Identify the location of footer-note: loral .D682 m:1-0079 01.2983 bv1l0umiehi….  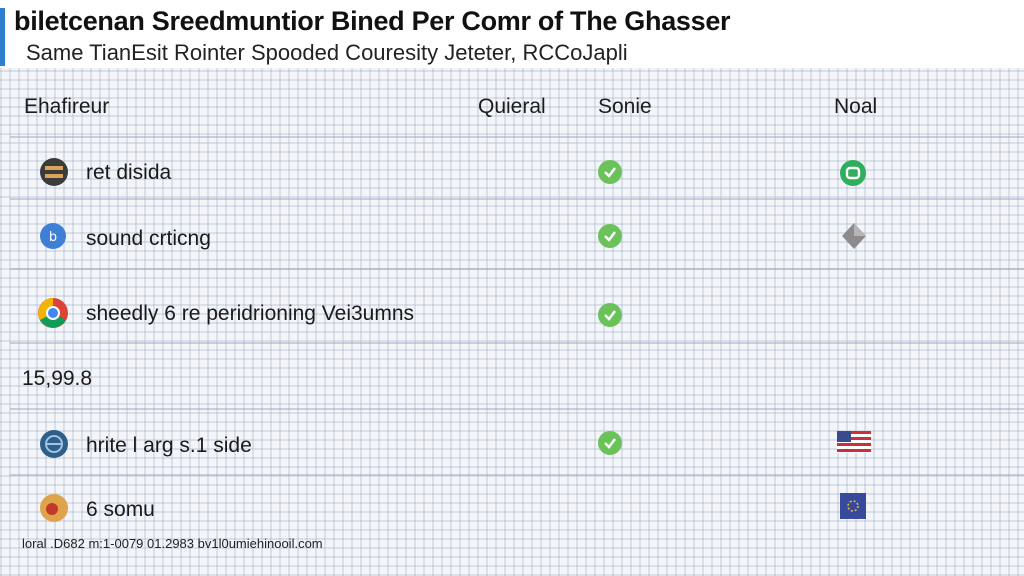
(172, 543).